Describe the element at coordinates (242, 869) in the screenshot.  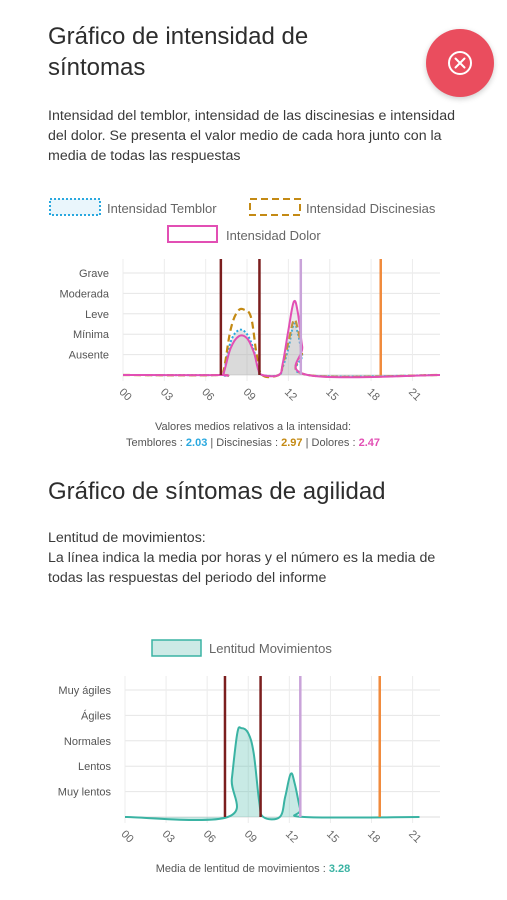
I see `average-label: Media de lentitud de movimientos :` at that location.